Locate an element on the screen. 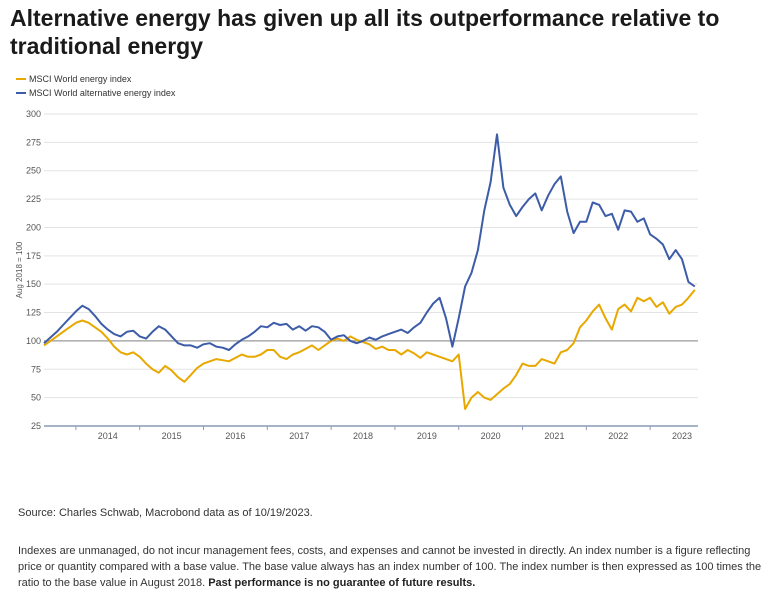 Image resolution: width=775 pixels, height=604 pixels. y-axis-label: Aug 2018 = 100 is located at coordinates (19, 269).